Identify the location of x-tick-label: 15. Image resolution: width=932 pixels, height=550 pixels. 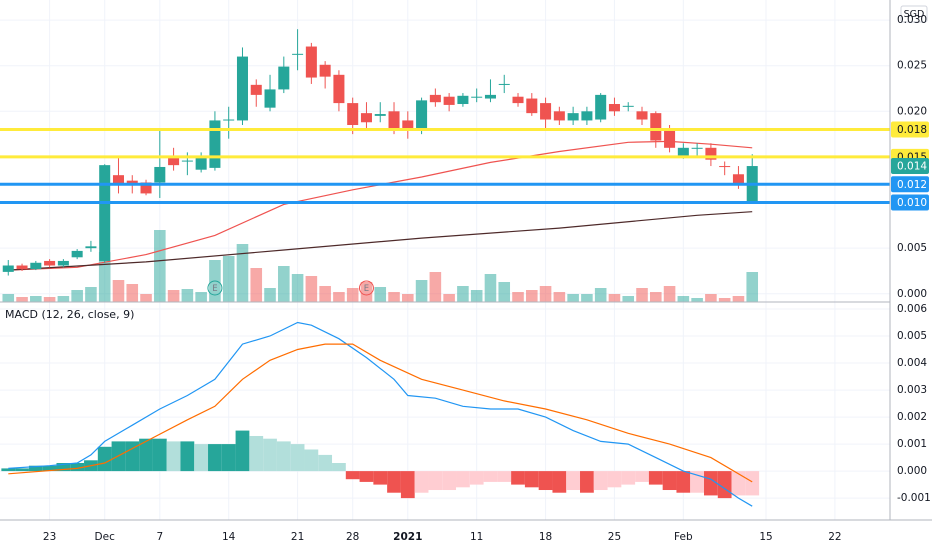
(765, 537).